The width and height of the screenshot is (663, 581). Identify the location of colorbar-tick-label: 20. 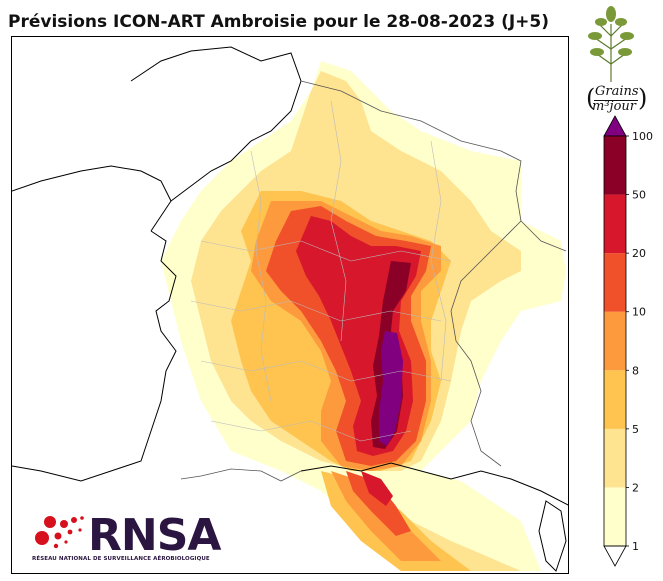
(639, 253).